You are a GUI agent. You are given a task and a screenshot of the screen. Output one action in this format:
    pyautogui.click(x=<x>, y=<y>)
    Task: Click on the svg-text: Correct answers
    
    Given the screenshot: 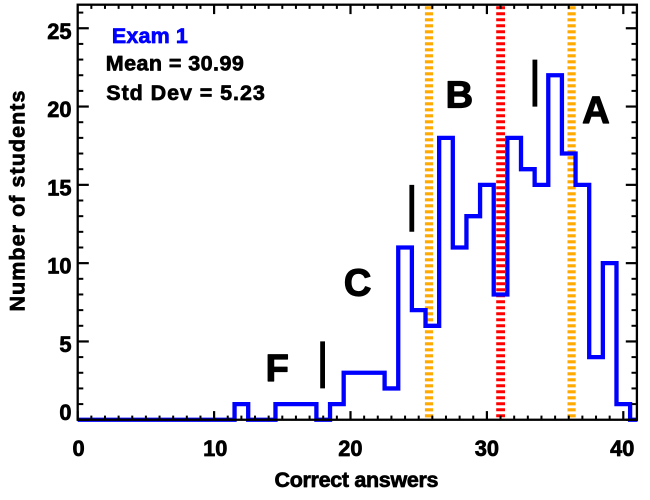 What is the action you would take?
    pyautogui.click(x=357, y=480)
    